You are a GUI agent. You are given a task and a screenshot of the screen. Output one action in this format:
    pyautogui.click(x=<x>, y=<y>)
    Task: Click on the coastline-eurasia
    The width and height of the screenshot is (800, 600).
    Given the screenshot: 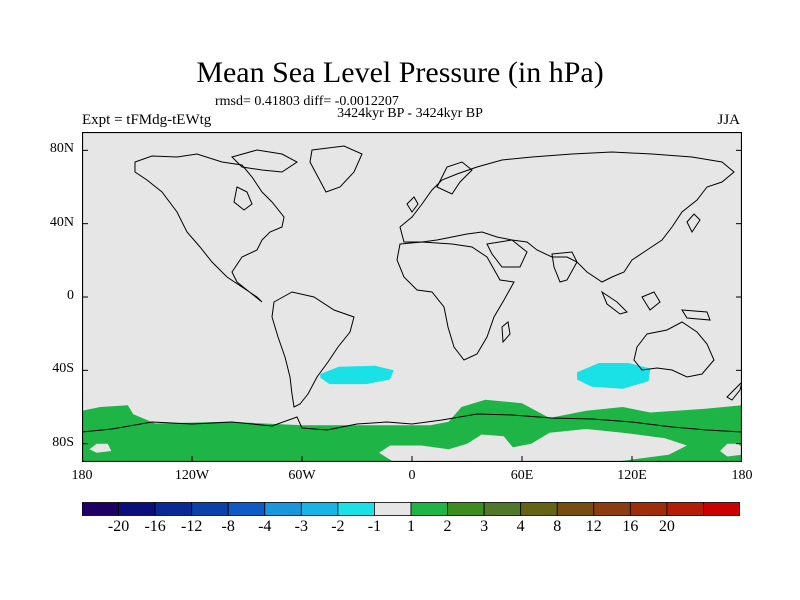 What is the action you would take?
    pyautogui.click(x=567, y=217)
    